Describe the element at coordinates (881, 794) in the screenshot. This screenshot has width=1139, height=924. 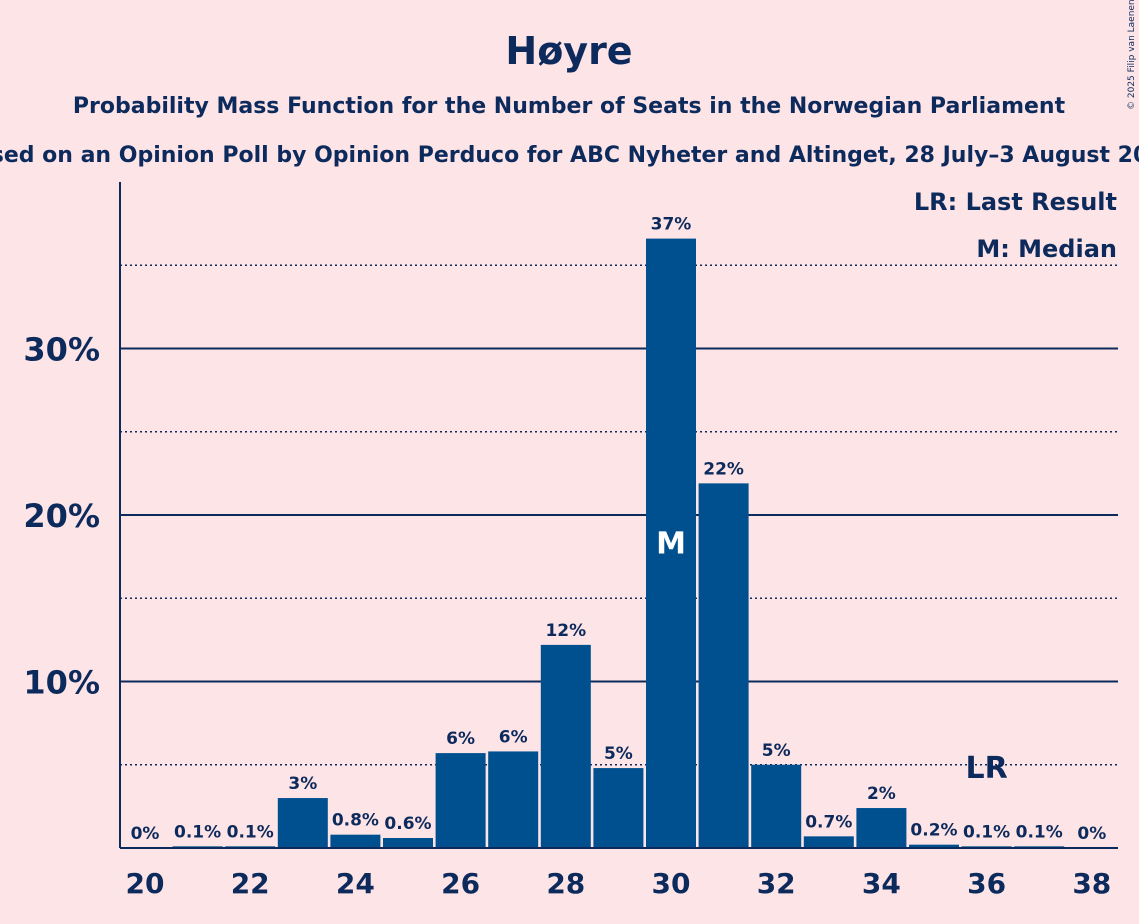
I see `data-label-seat-34: 2%` at that location.